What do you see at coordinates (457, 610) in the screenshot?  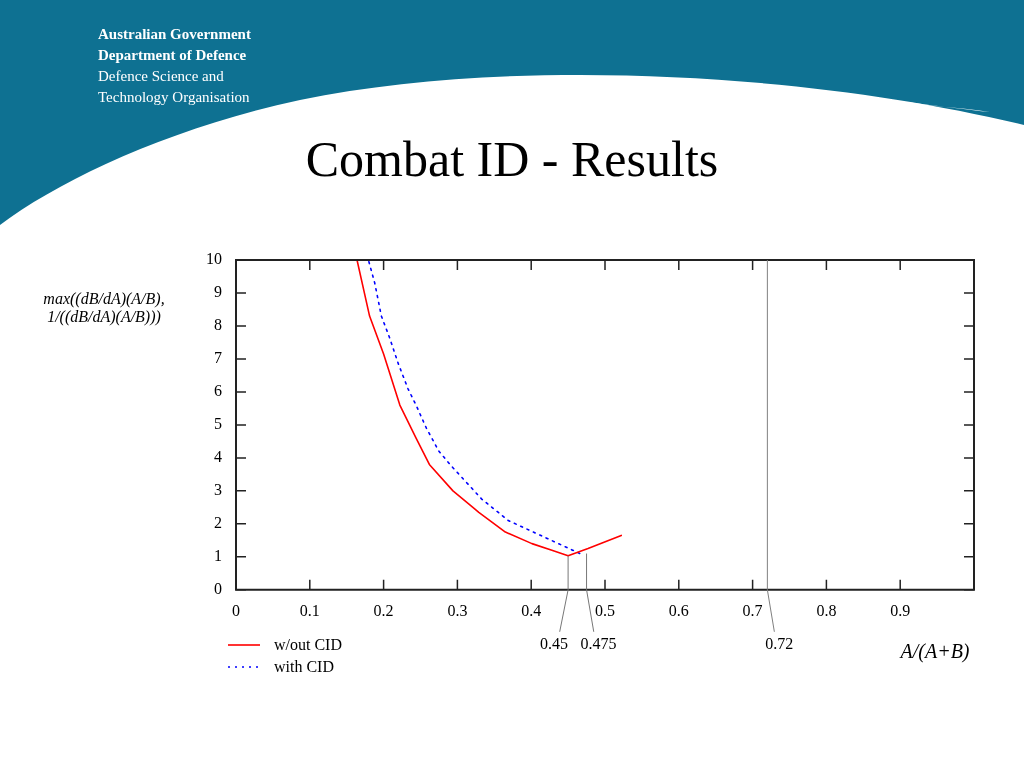 I see `x-tick-label: 0.3` at bounding box center [457, 610].